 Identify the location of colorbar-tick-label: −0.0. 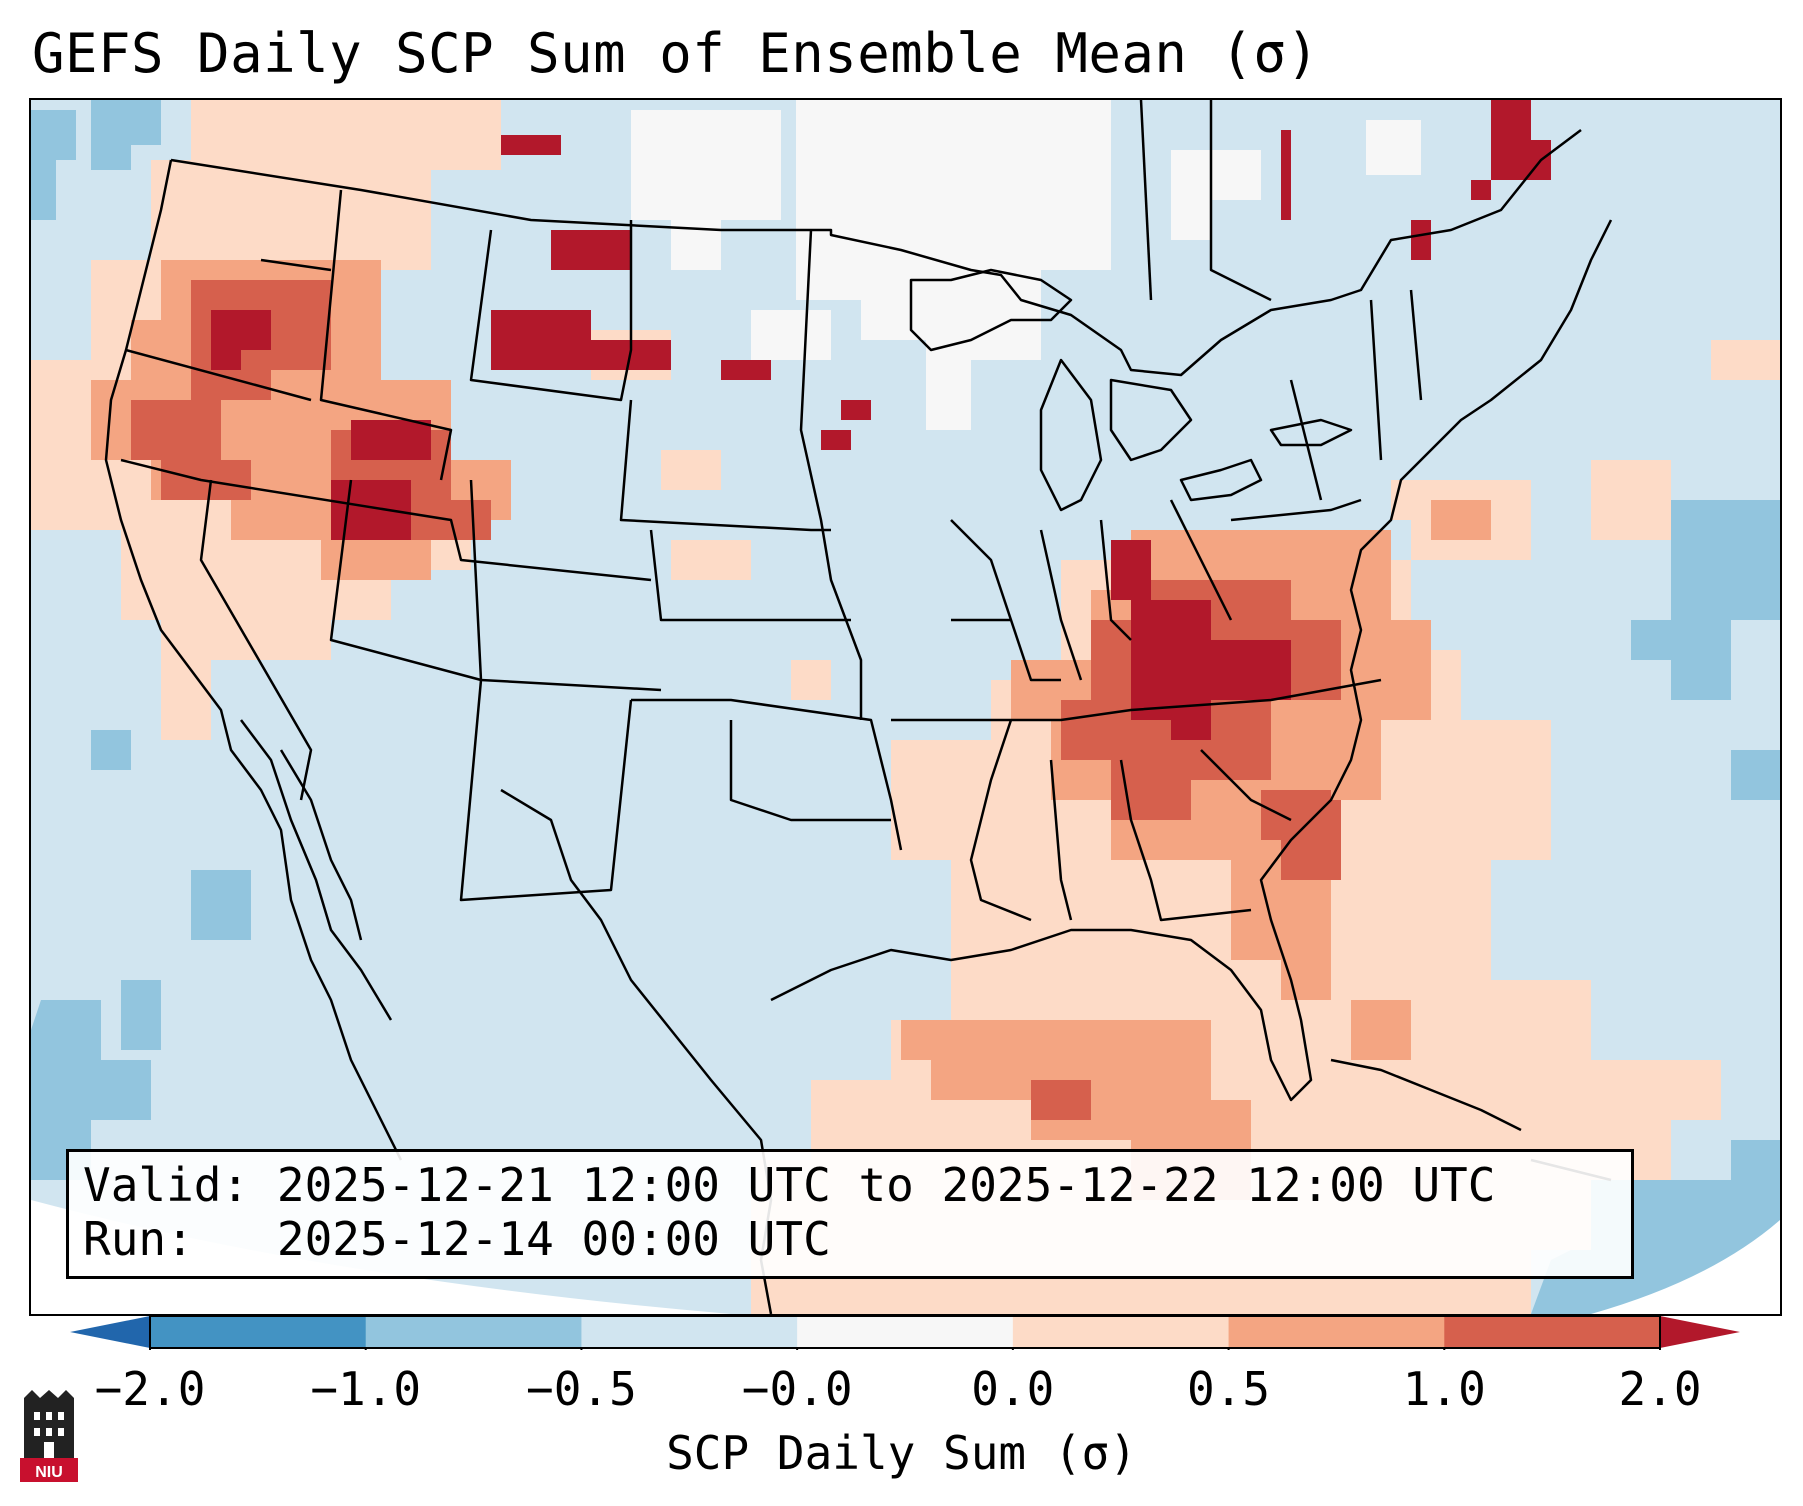
(797, 1389).